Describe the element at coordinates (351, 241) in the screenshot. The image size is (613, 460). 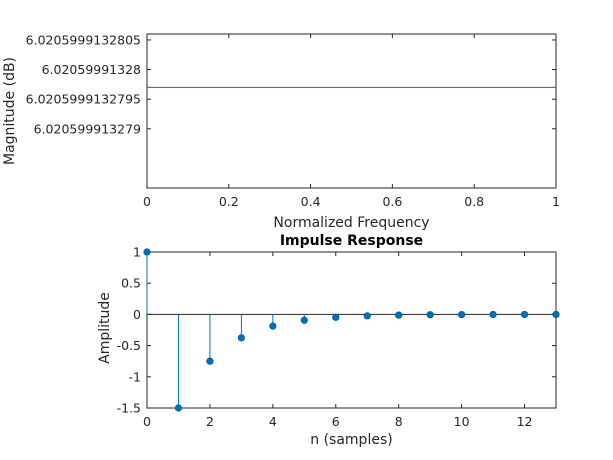
I see `impulse-title: Impulse Response` at that location.